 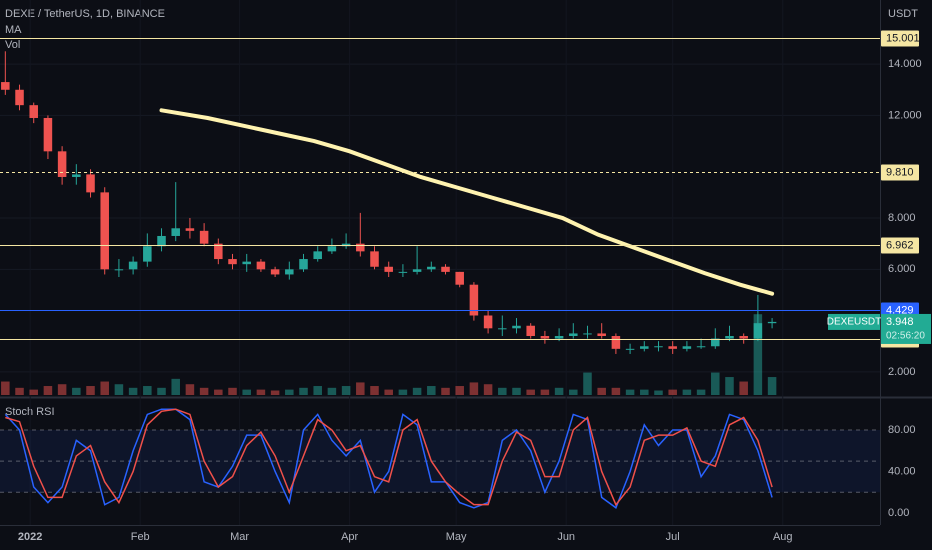 I want to click on rsi-line, so click(x=389, y=457).